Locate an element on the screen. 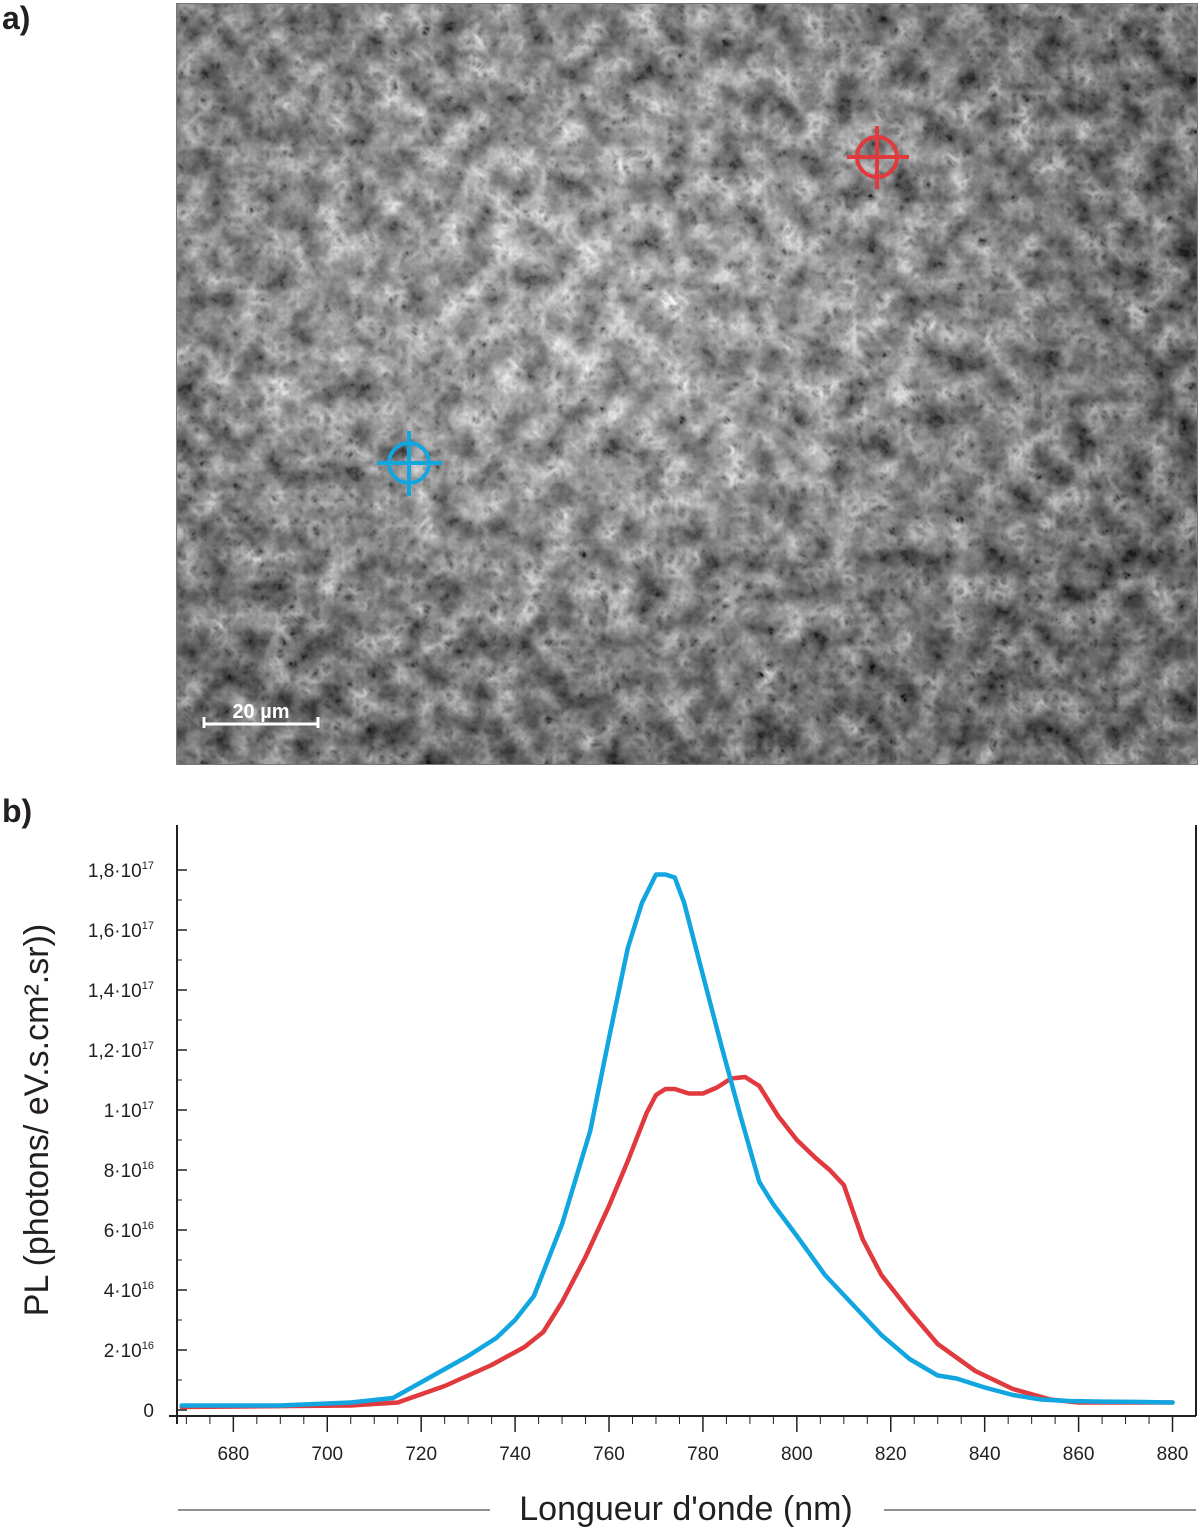 The width and height of the screenshot is (1200, 1538). y-tick-label: 8·10¹⁶ is located at coordinates (129, 1171).